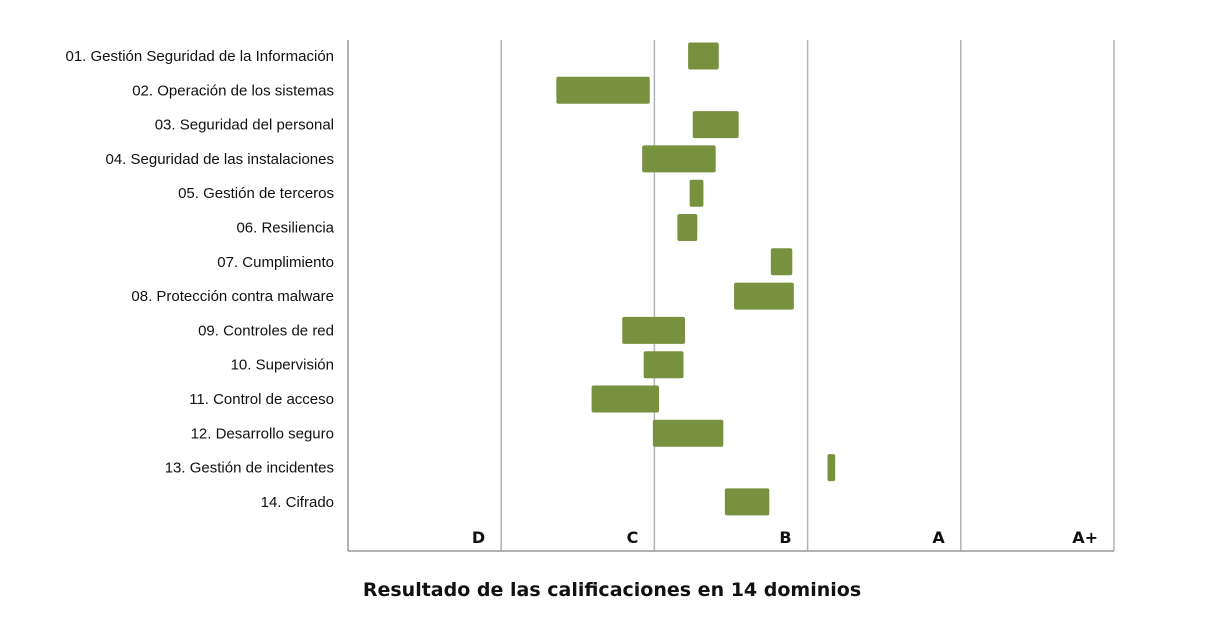 The image size is (1212, 636). What do you see at coordinates (266, 330) in the screenshot?
I see `category-label: 09. Controles de red` at bounding box center [266, 330].